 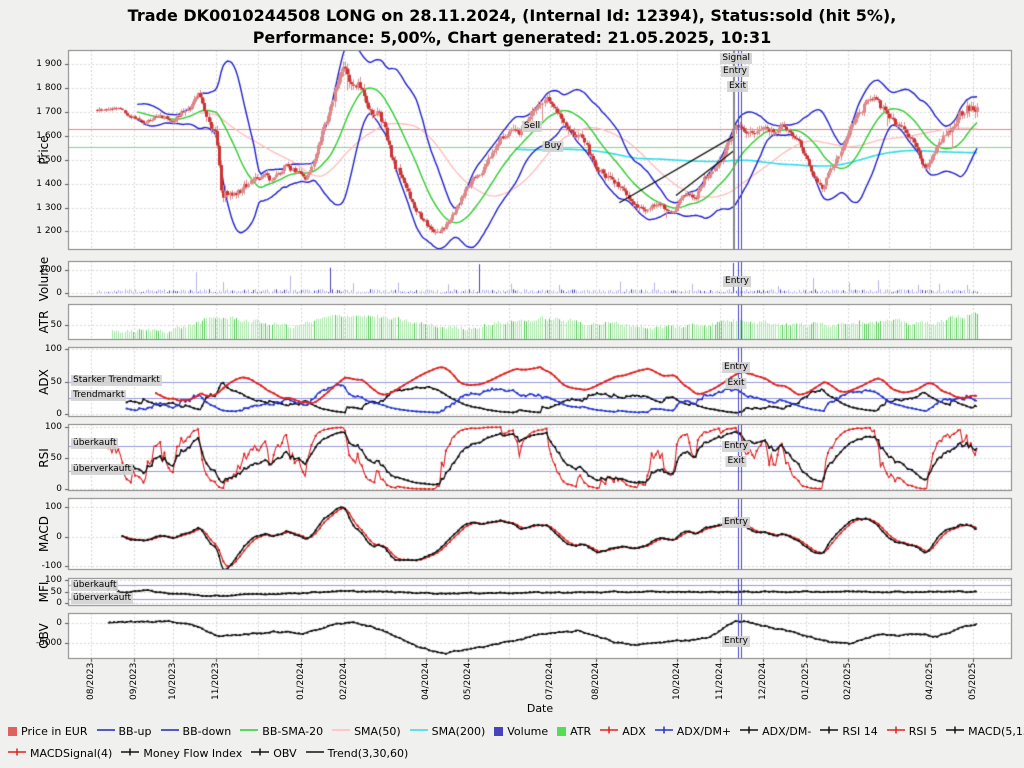 What do you see at coordinates (59, 489) in the screenshot?
I see `y-tick-label-rsi: 0` at bounding box center [59, 489].